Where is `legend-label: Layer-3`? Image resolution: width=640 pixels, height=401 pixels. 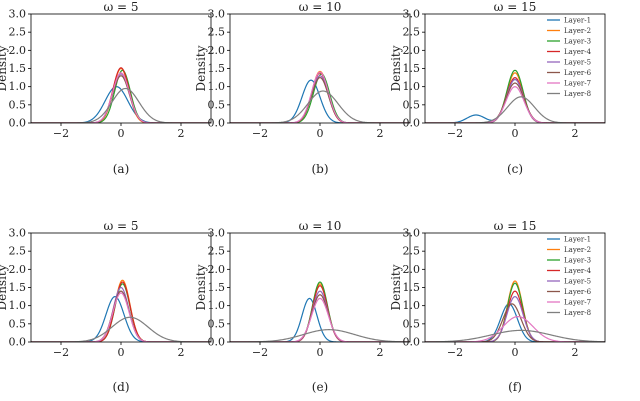 legend-label: Layer-3 is located at coordinates (577, 42).